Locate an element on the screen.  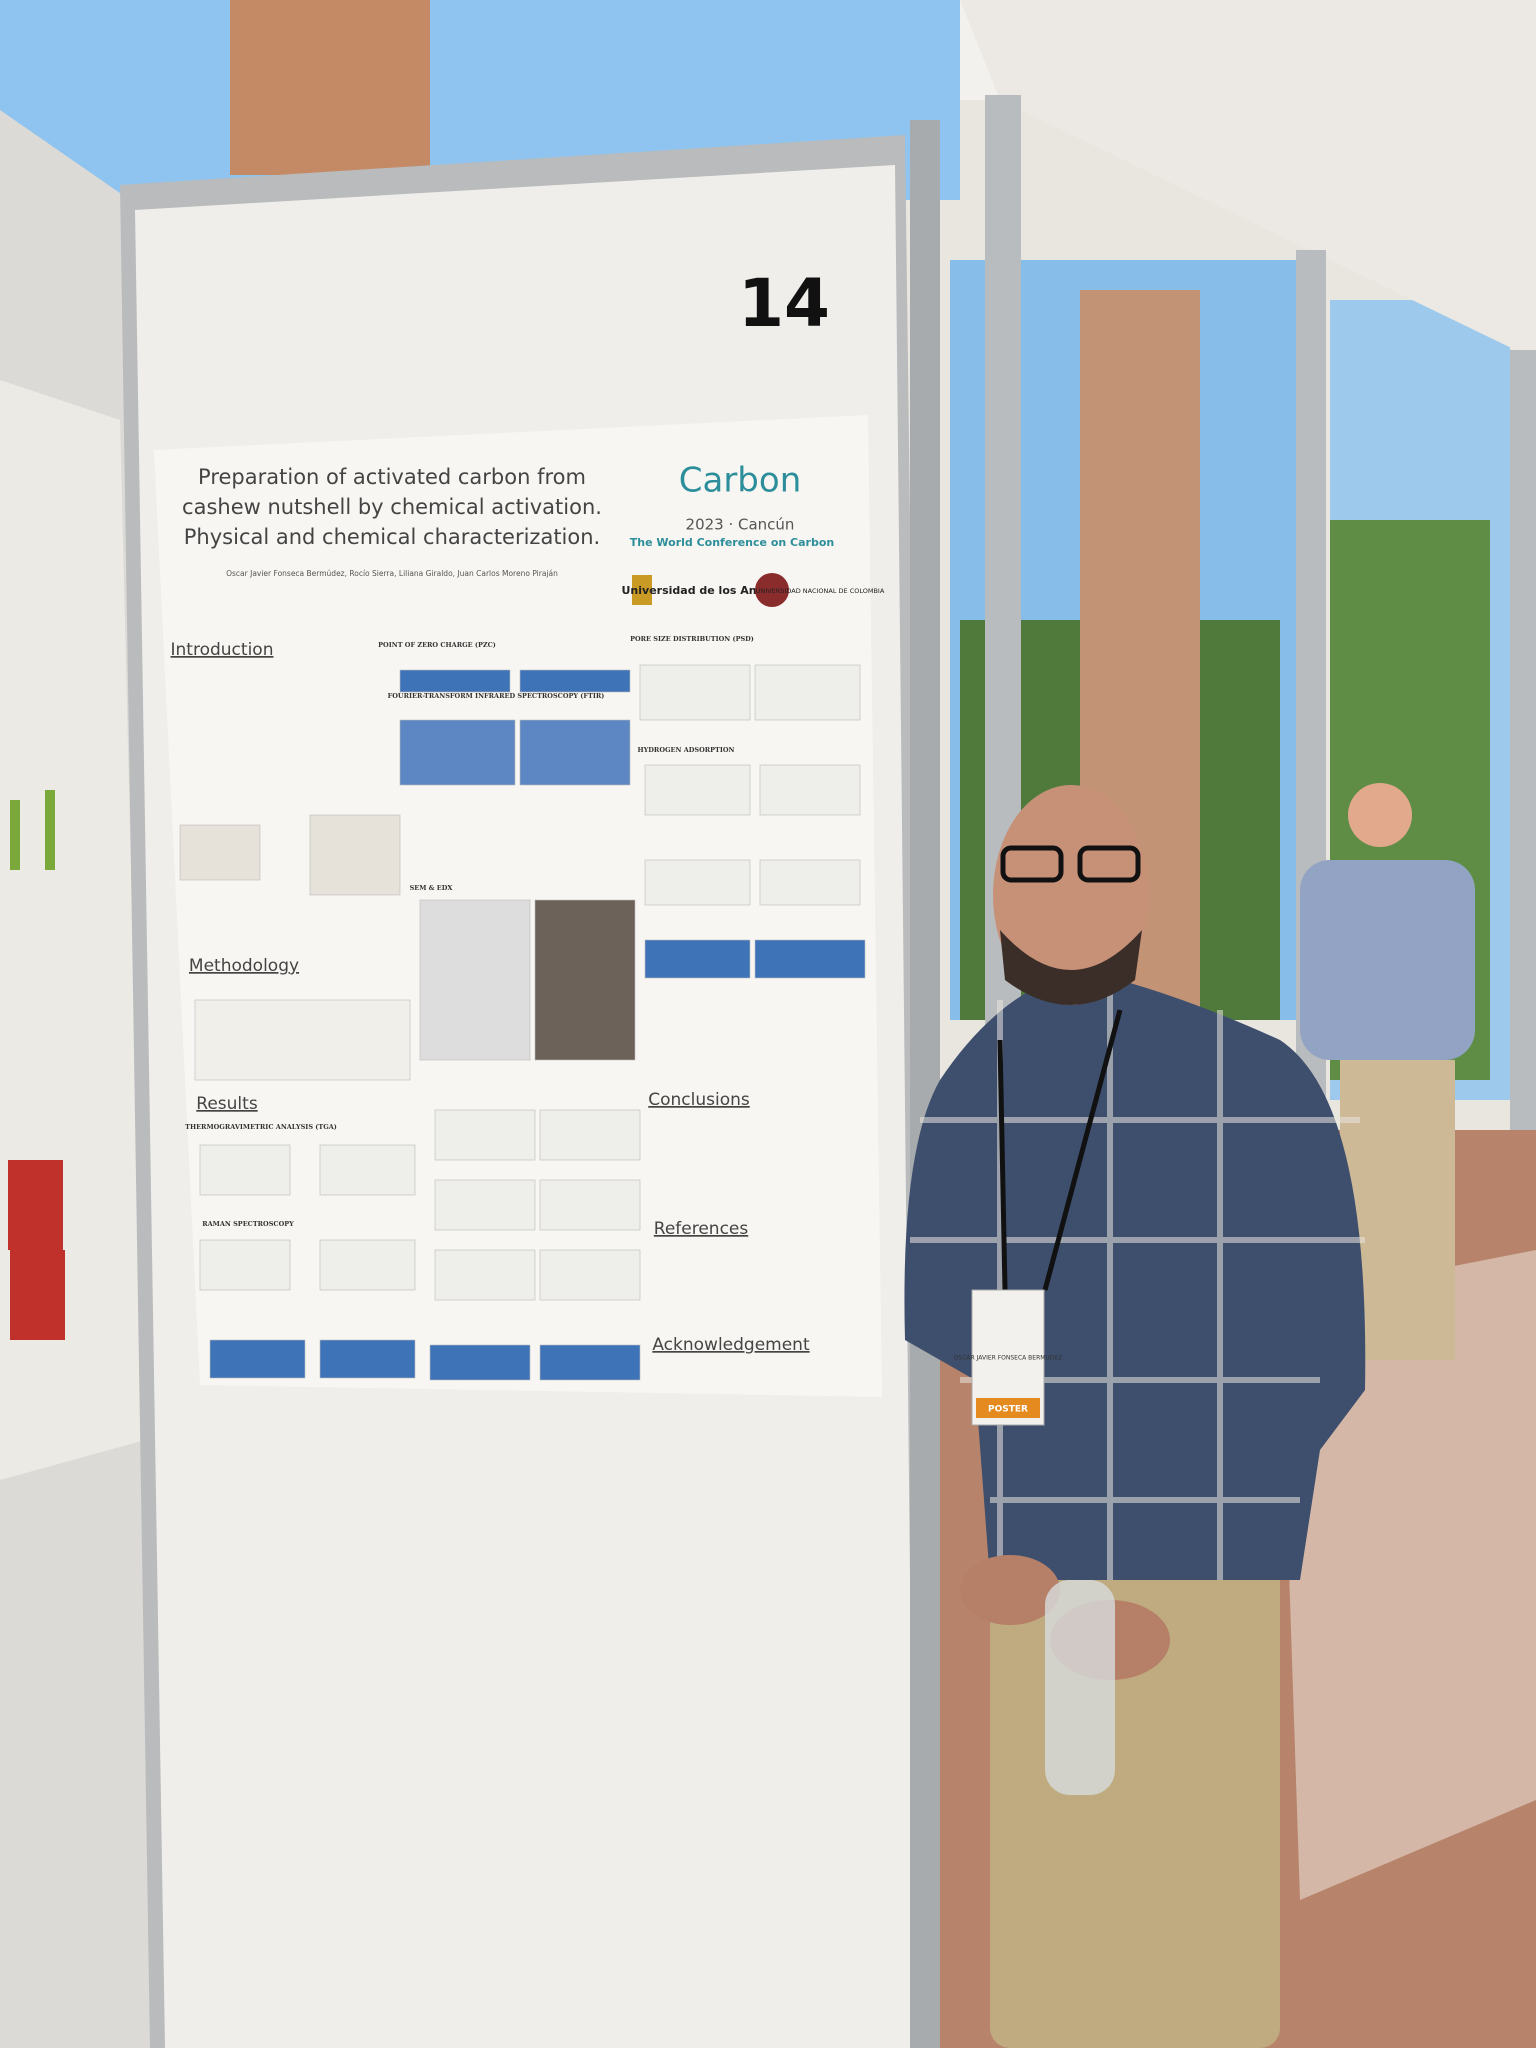
poster-title: Preparation of activated carbon from is located at coordinates (392, 477).